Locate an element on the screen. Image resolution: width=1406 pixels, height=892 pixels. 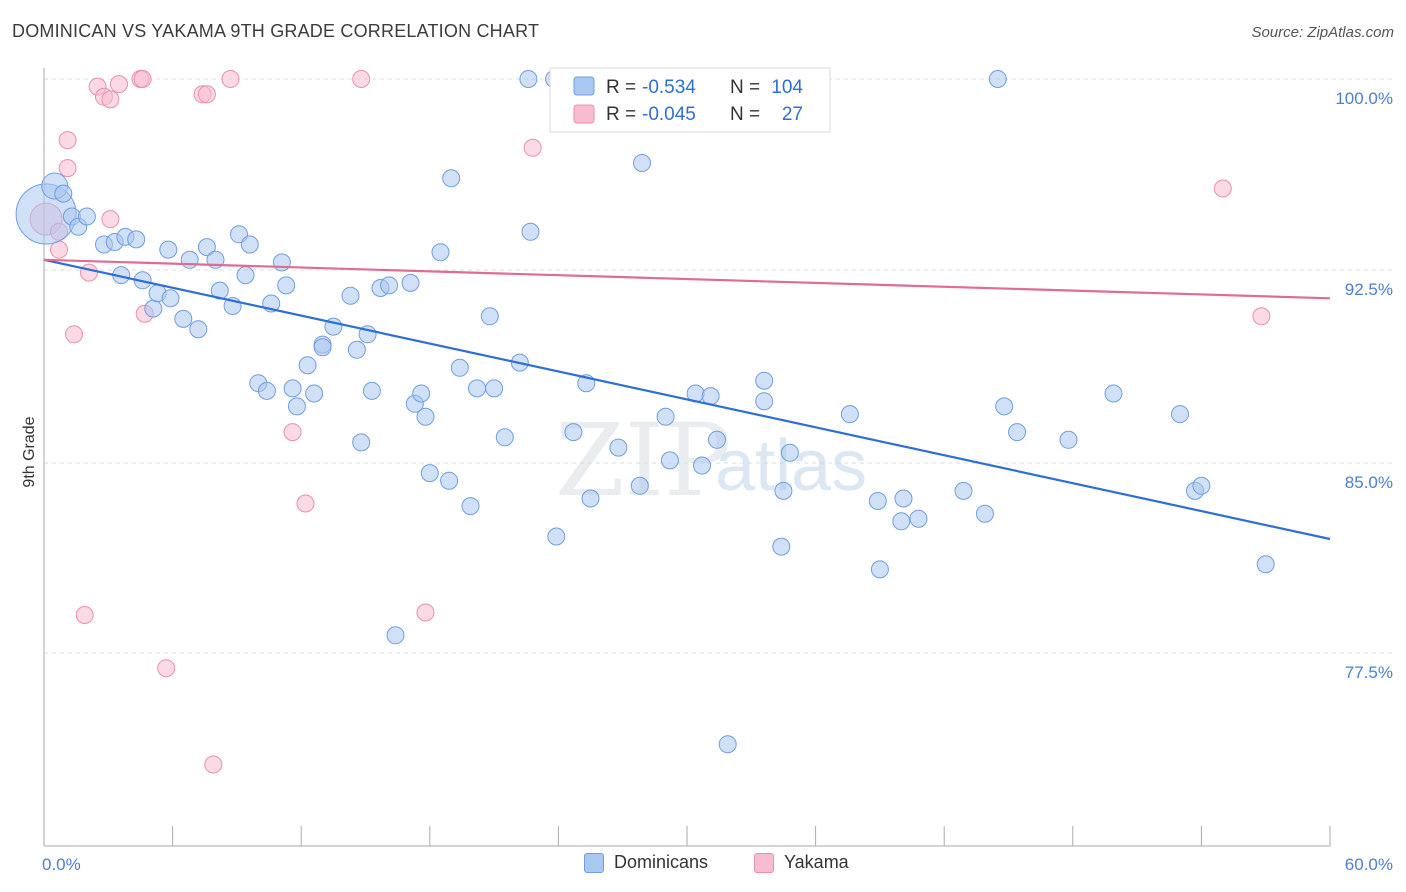
legend-r-label-1: R = is located at coordinates (621, 87).